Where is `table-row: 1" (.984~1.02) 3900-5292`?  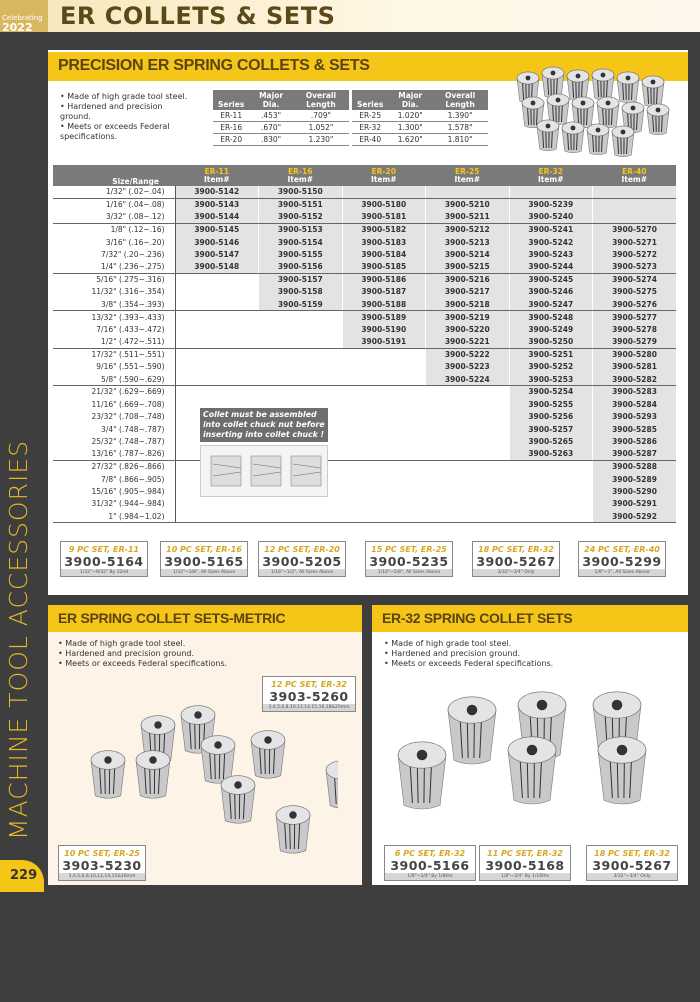
table-row: 1" (.984~1.02) 3900-5292 is located at coordinates (364, 517).